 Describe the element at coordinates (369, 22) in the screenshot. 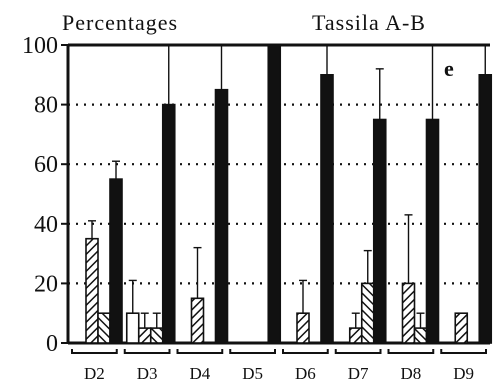

I see `chart-subtitle: Tassila A-B` at that location.